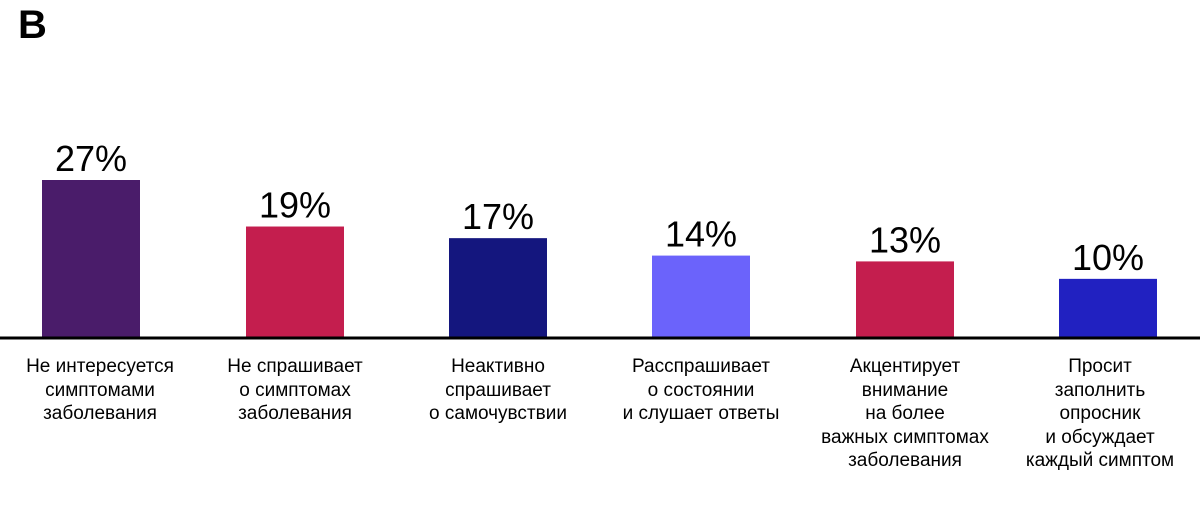  Describe the element at coordinates (905, 239) in the screenshot. I see `value-label-5: 13%` at that location.